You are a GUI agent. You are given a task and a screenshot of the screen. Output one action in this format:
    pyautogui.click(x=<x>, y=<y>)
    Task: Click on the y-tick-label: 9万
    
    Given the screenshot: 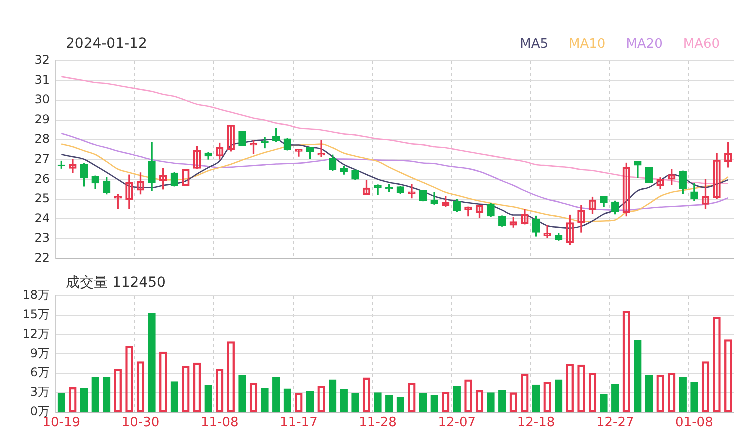 What is the action you would take?
    pyautogui.click(x=40, y=353)
    